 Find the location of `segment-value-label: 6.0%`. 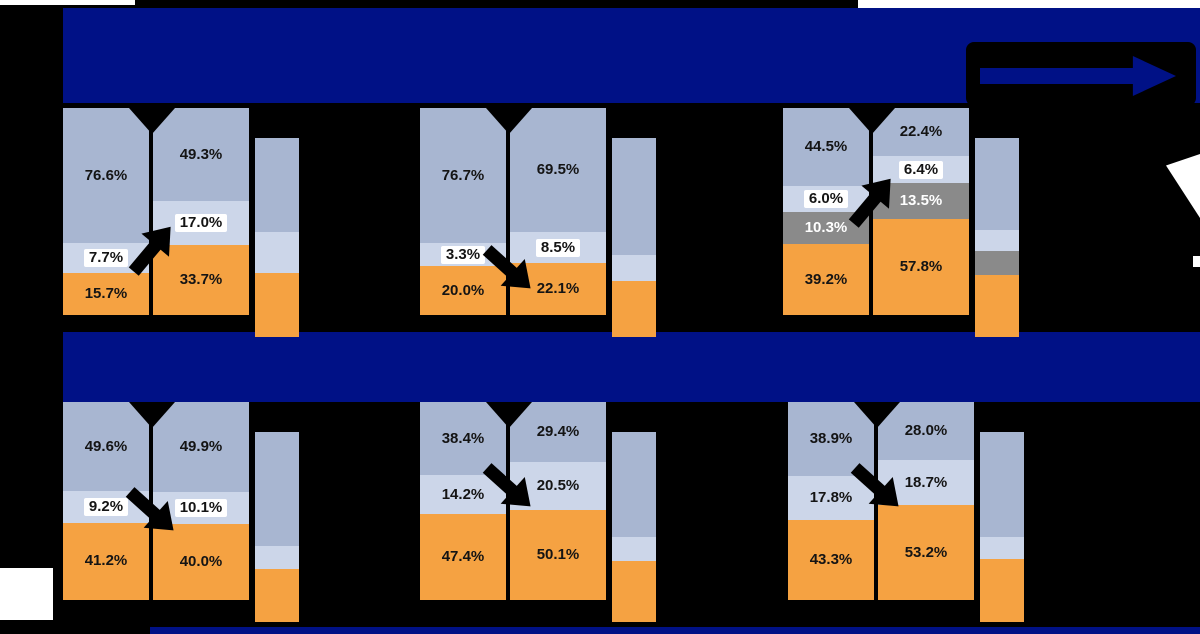

segment-value-label: 6.0% is located at coordinates (826, 199).